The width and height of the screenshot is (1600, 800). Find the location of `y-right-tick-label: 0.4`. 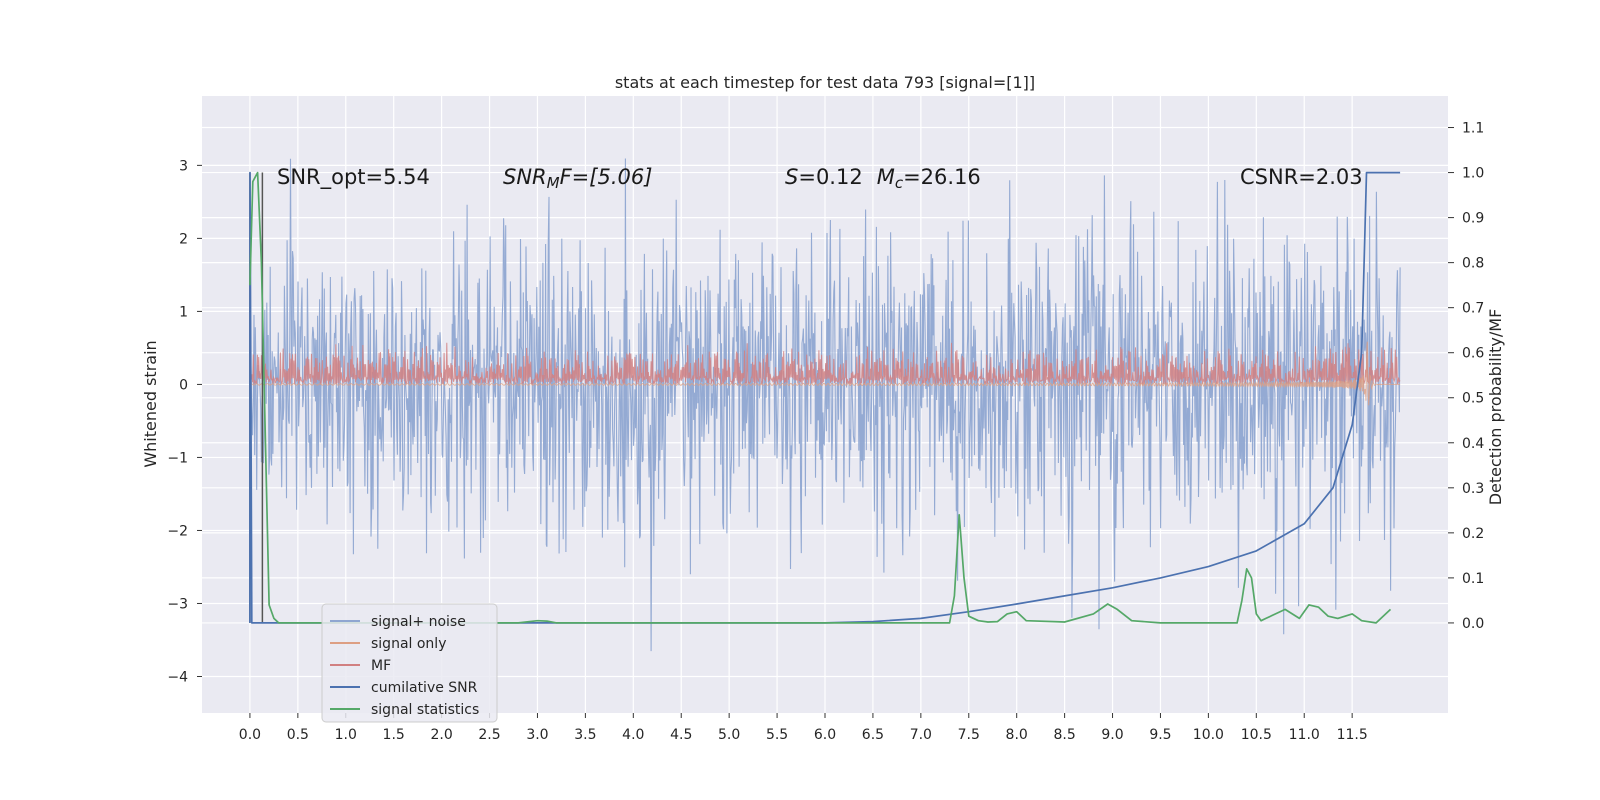

y-right-tick-label: 0.4 is located at coordinates (1473, 444).